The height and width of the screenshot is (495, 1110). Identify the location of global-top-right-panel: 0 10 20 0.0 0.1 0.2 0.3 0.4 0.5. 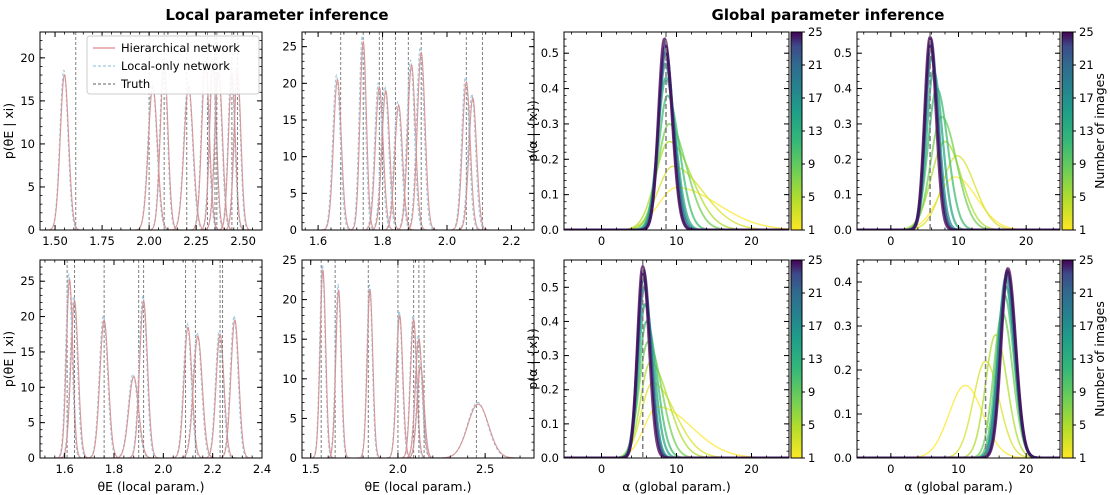
(947, 139).